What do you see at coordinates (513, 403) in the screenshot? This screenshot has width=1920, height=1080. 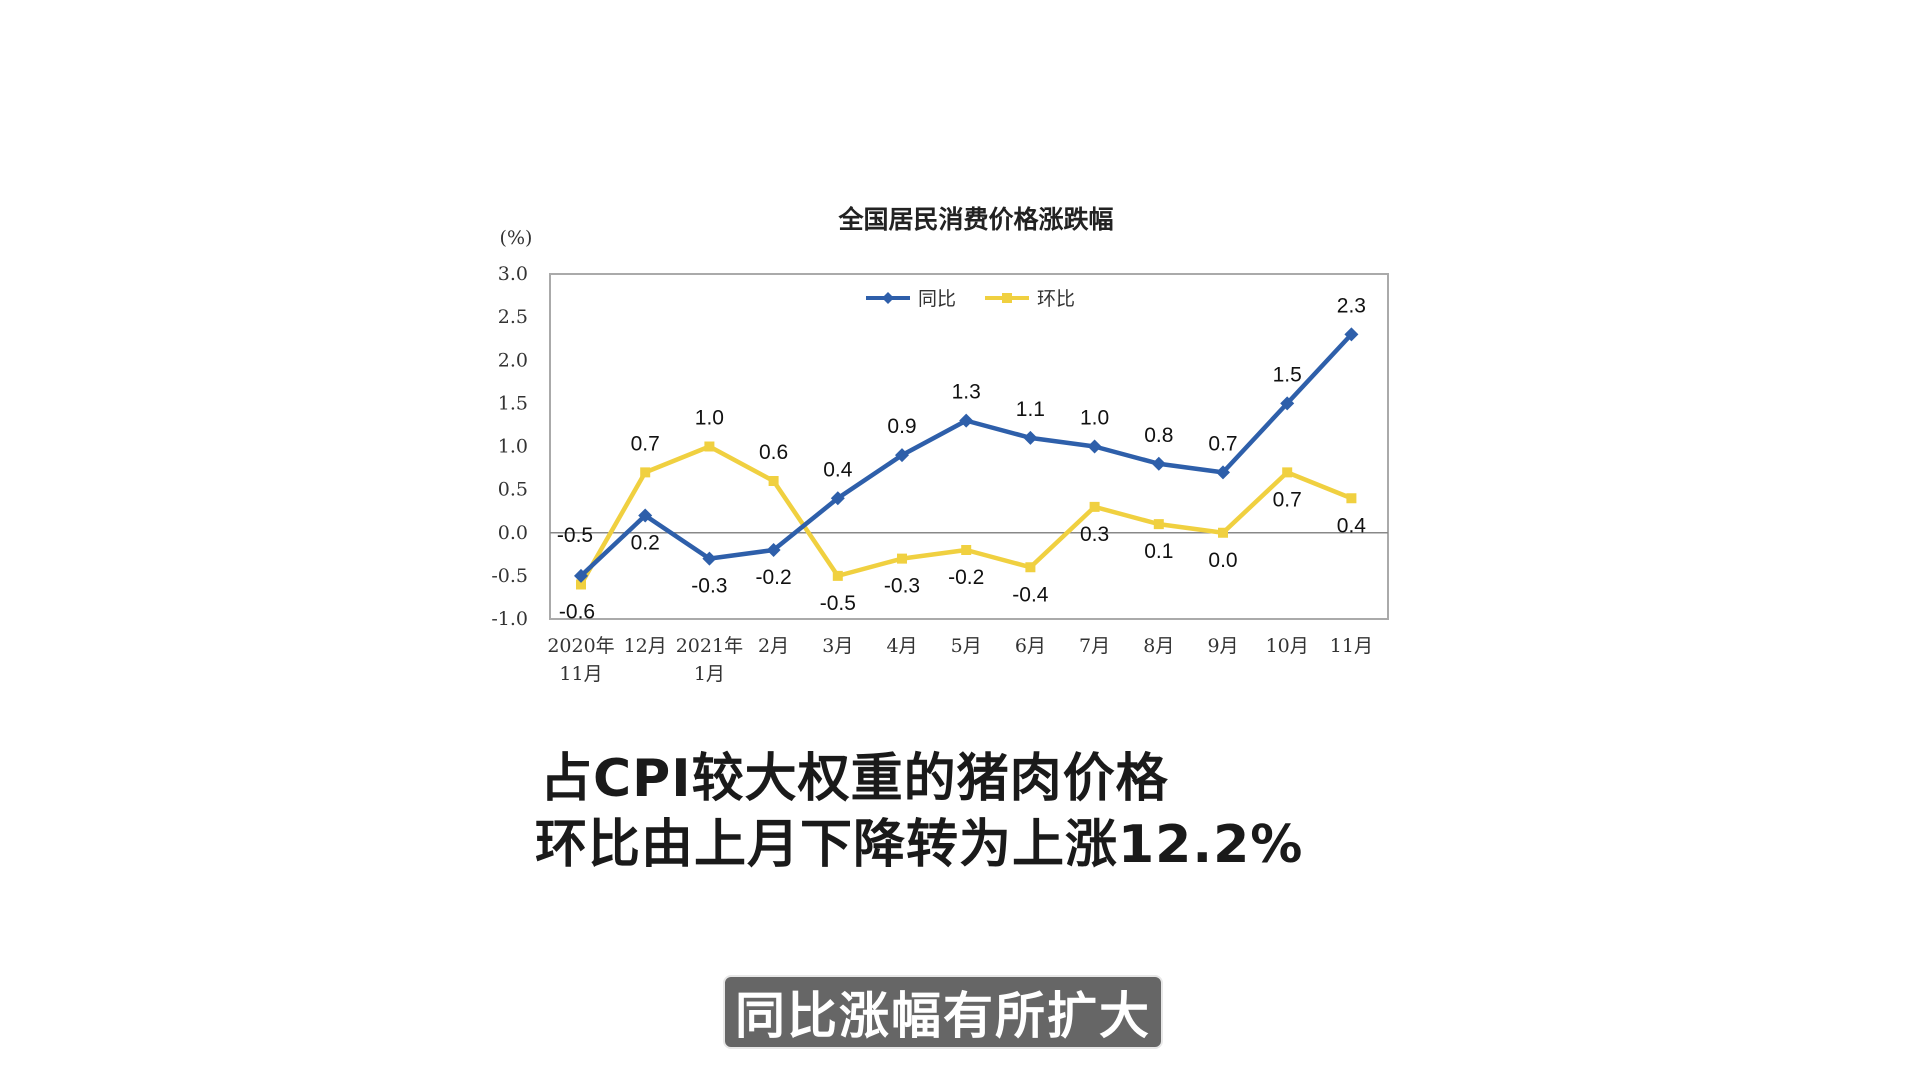 I see `y-tick-label: 1.5` at bounding box center [513, 403].